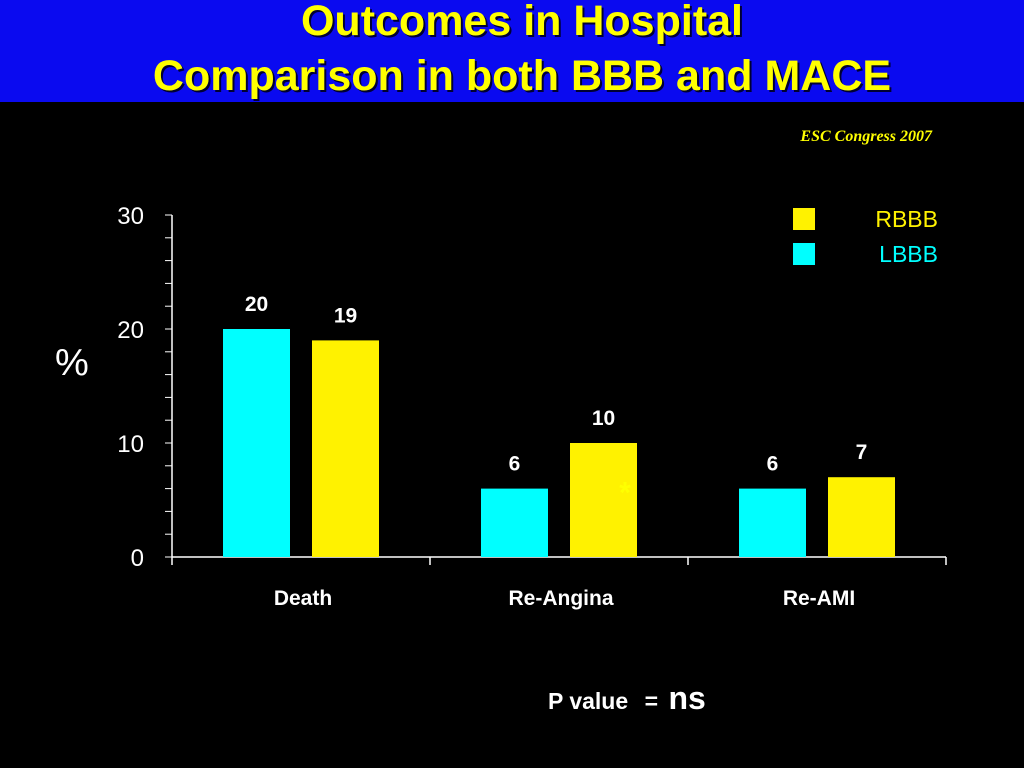 Image resolution: width=1024 pixels, height=768 pixels. I want to click on data-label: 19, so click(345, 315).